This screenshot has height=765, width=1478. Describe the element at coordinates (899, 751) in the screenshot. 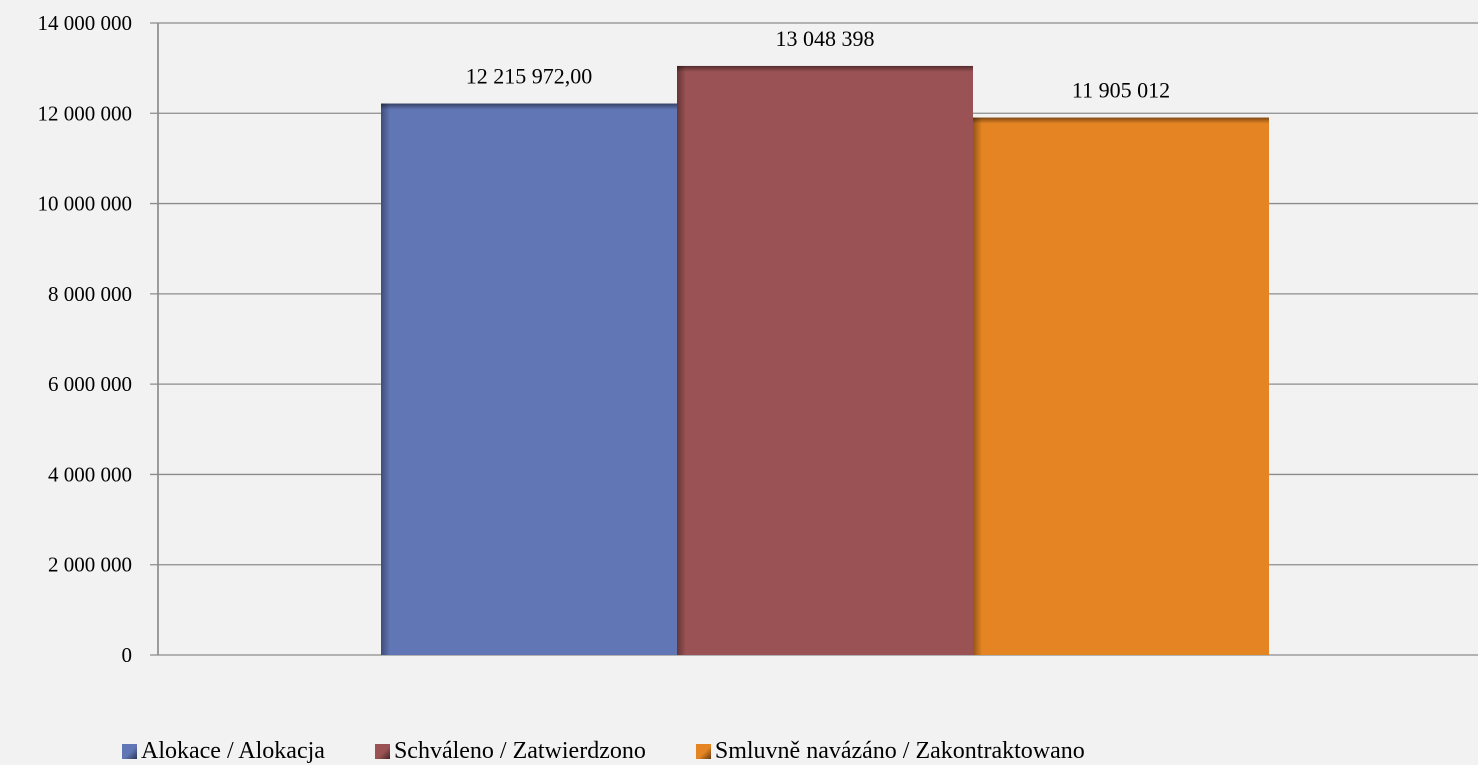

I see `legend-label: Smluvně navázáno / Zakontraktowano` at that location.